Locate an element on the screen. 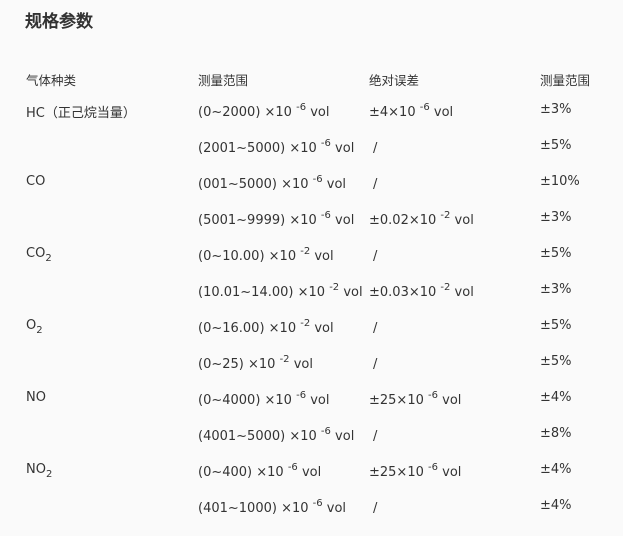 The height and width of the screenshot is (536, 623). range-value: (0~16.00) ×10 is located at coordinates (247, 328).